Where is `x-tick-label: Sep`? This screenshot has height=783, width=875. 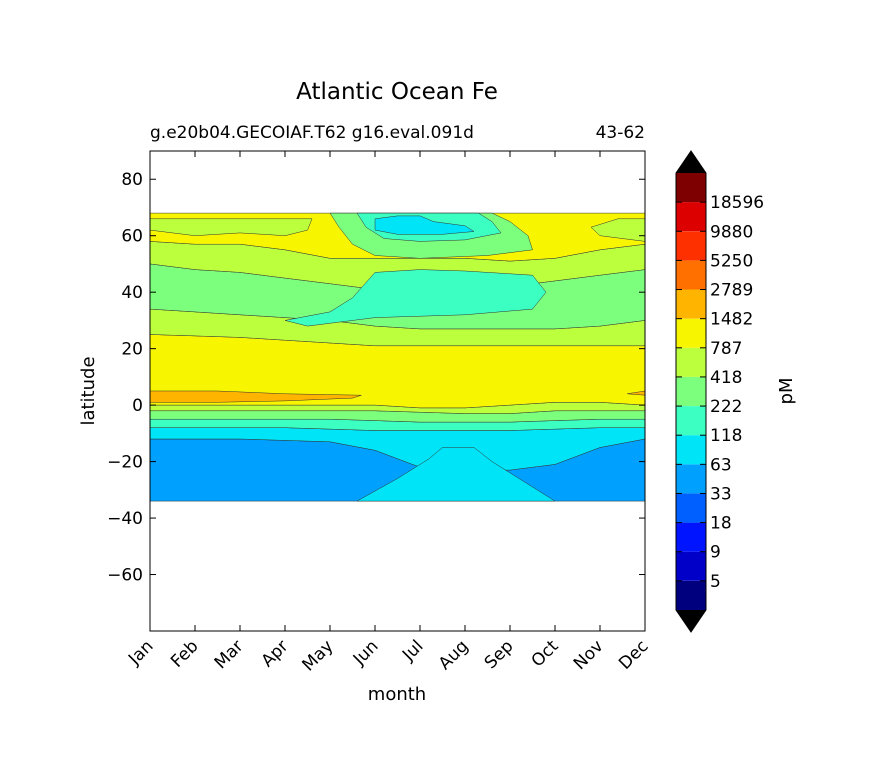
x-tick-label: Sep is located at coordinates (499, 654).